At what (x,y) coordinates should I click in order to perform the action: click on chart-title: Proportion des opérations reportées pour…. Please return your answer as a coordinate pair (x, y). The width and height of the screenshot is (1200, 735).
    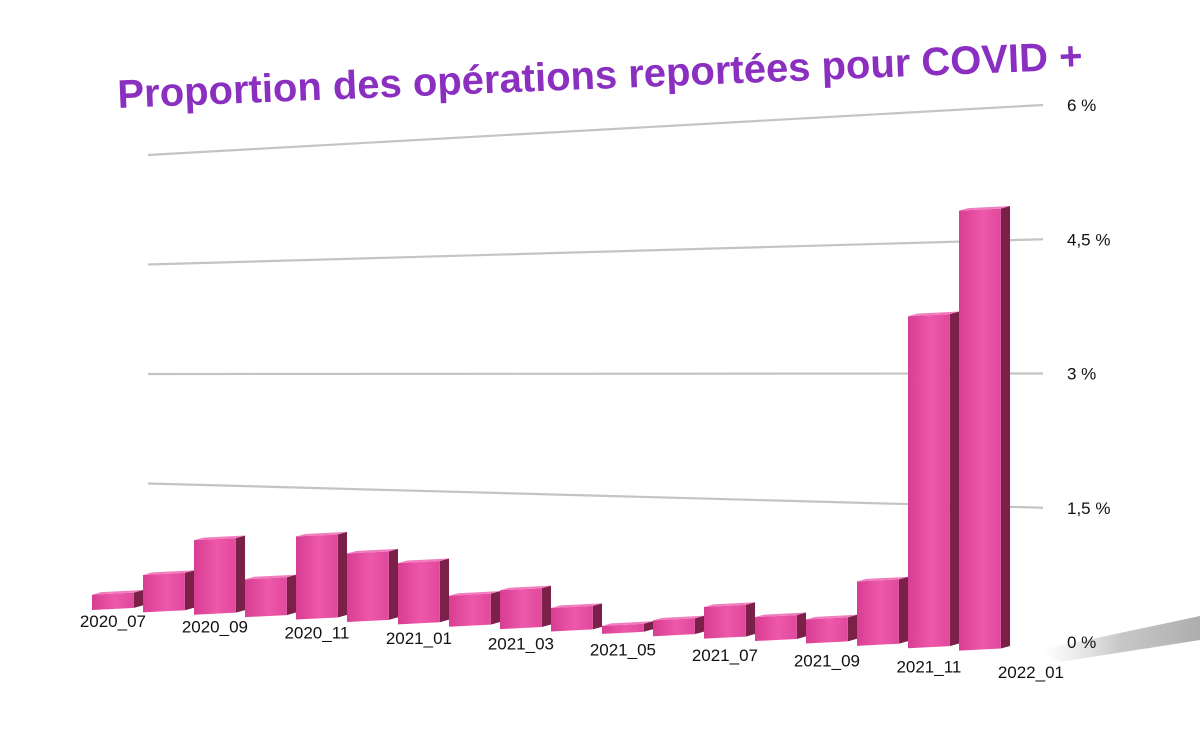
    Looking at the image, I should click on (600, 75).